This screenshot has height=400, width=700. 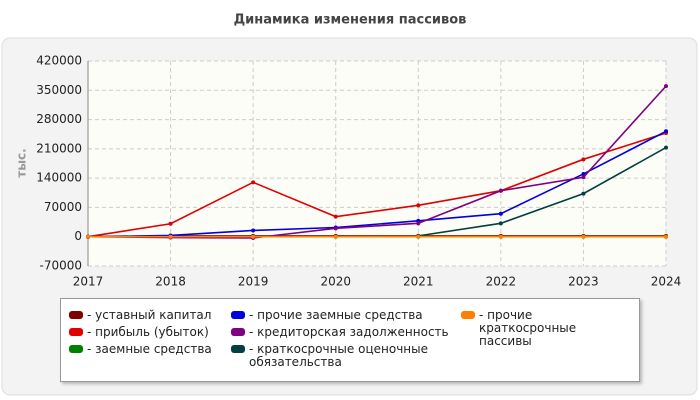 I want to click on legend-item: - кредиторская задолженность, so click(x=346, y=334).